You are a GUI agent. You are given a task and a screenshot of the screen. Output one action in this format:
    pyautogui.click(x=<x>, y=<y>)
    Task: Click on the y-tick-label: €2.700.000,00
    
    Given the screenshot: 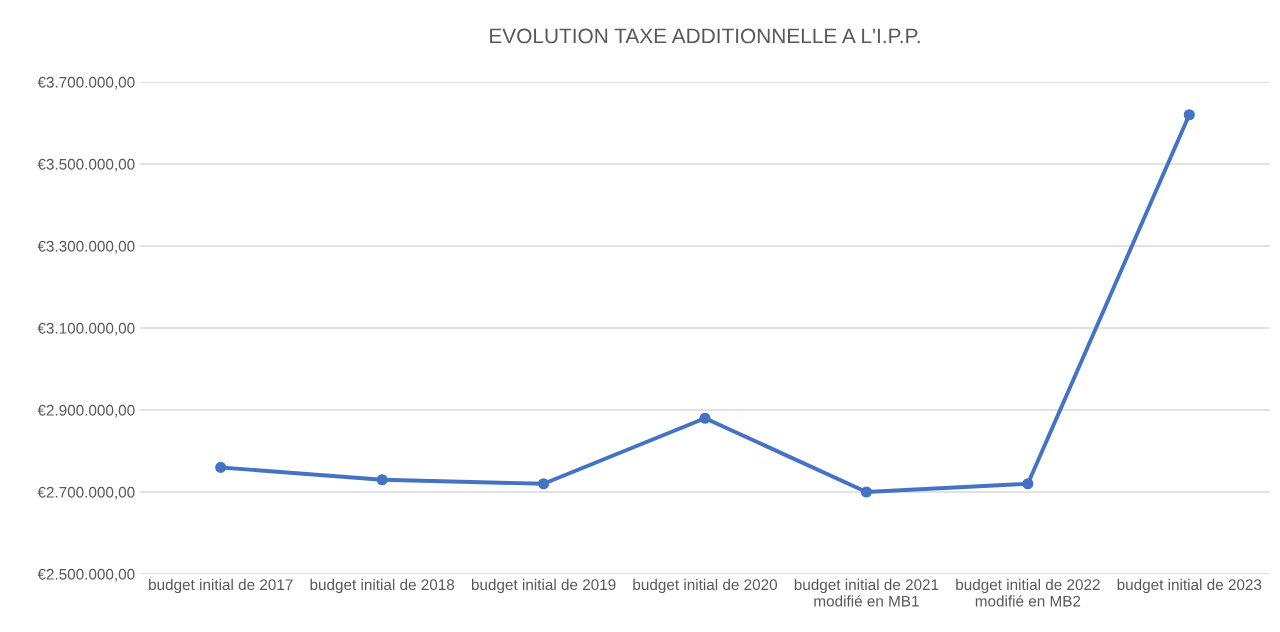 What is the action you would take?
    pyautogui.click(x=86, y=493)
    